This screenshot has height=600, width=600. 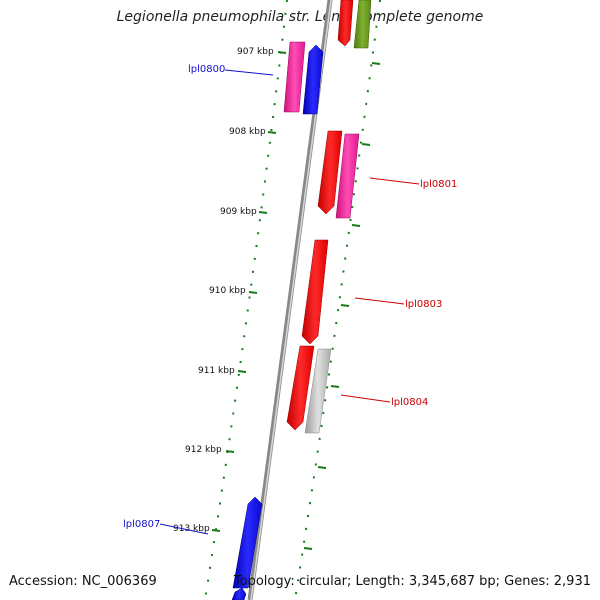 I want to click on gene-olive-top, so click(x=362, y=24).